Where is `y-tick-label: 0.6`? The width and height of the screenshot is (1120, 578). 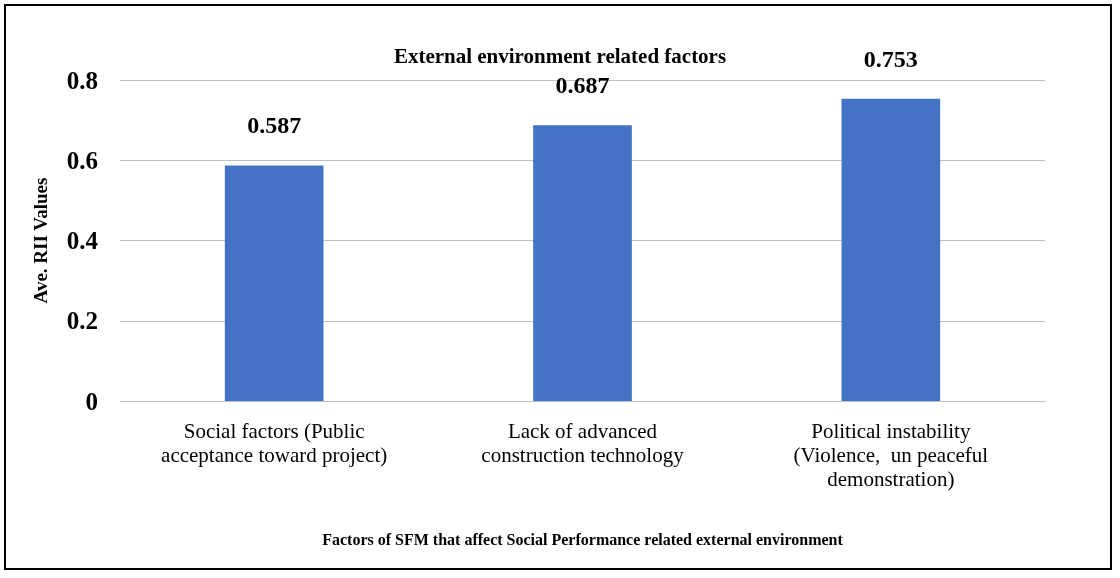 y-tick-label: 0.6 is located at coordinates (82, 160).